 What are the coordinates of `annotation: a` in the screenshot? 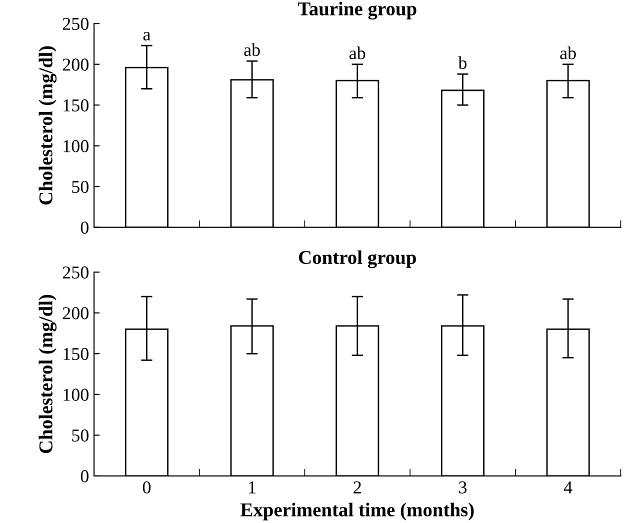 It's located at (146, 36).